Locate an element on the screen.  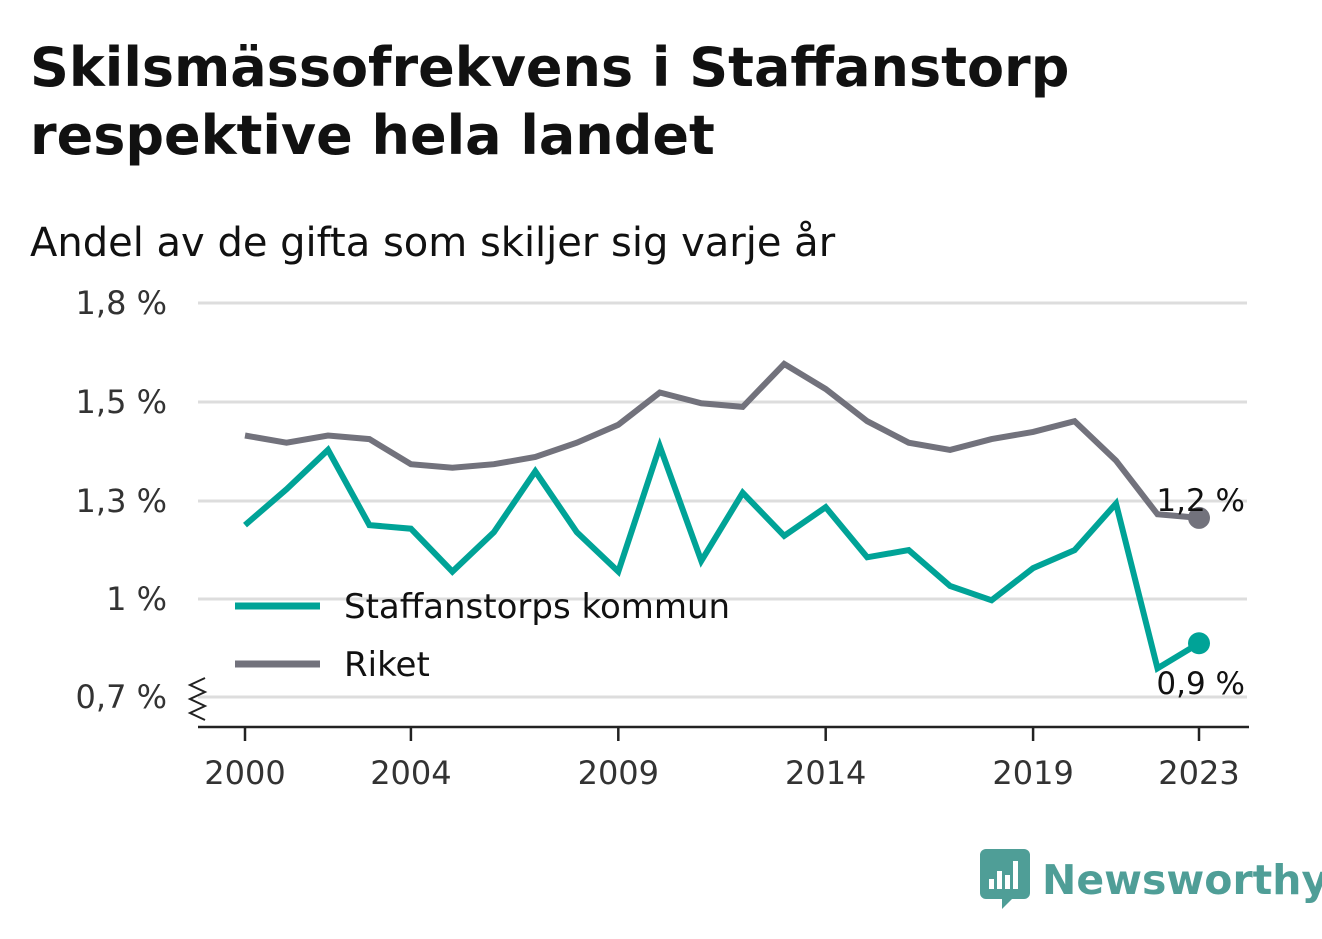
newsworthy-logo: Newsworthy is located at coordinates (1151, 879).